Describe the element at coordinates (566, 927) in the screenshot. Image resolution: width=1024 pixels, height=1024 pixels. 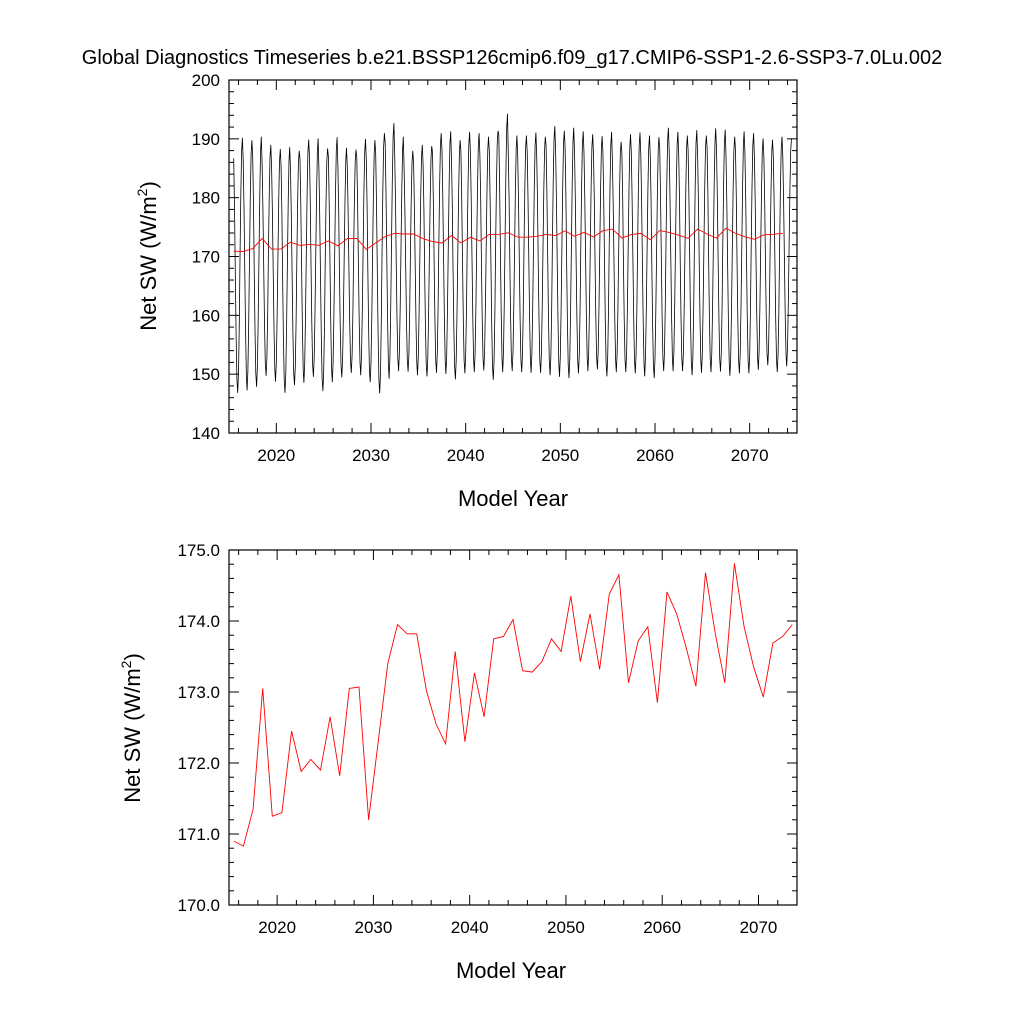
I see `bottom-x-tick-label: 2050` at that location.